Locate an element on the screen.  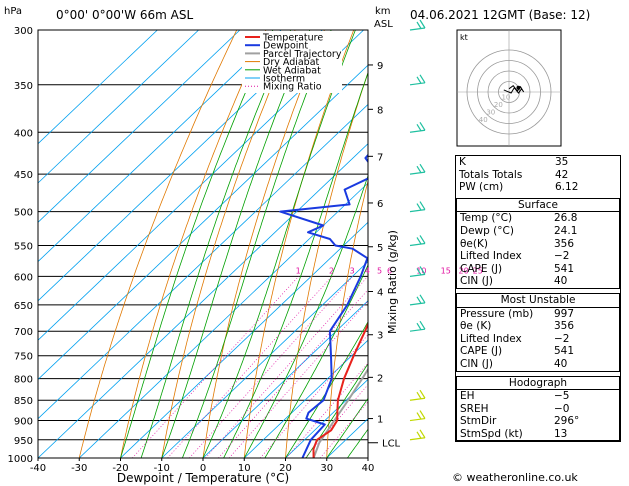
temperature-tick-label: -40 is located at coordinates (38, 468).